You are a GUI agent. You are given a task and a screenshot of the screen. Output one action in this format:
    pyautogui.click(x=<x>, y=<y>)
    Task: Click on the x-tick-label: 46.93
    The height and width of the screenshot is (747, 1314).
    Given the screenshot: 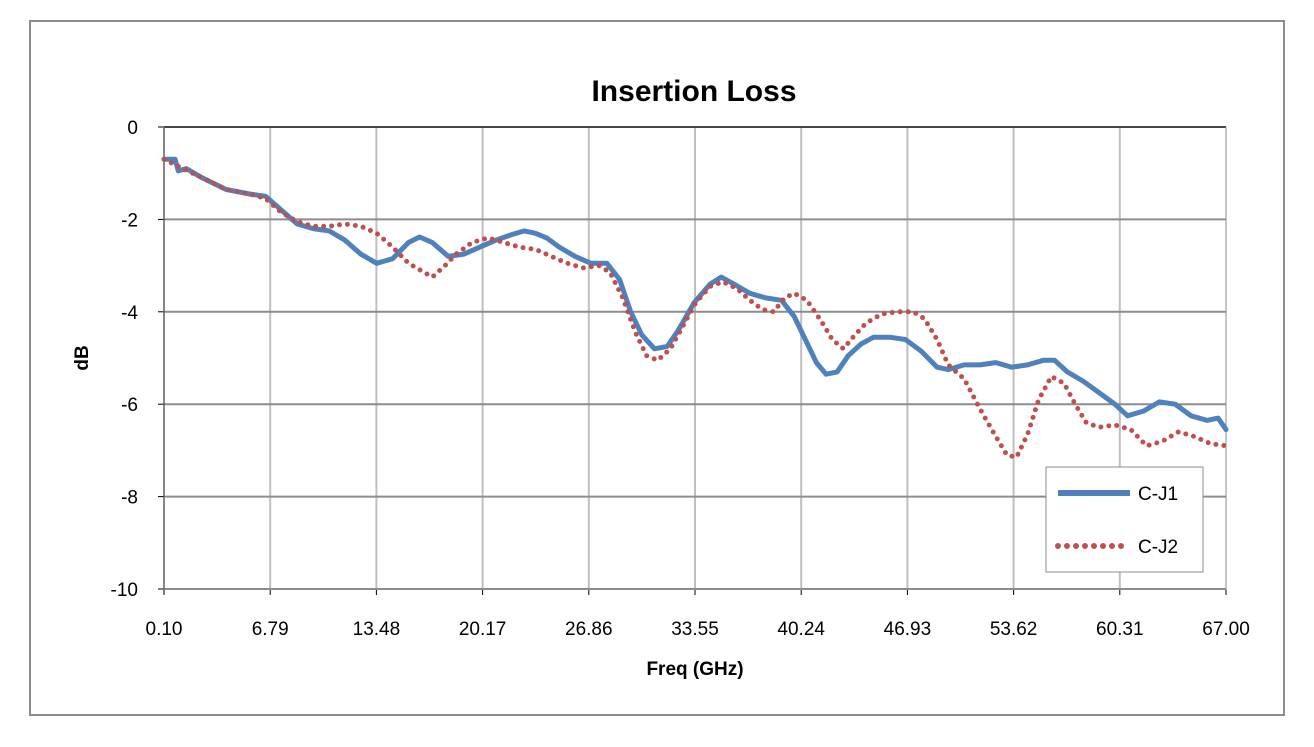 What is the action you would take?
    pyautogui.click(x=908, y=629)
    